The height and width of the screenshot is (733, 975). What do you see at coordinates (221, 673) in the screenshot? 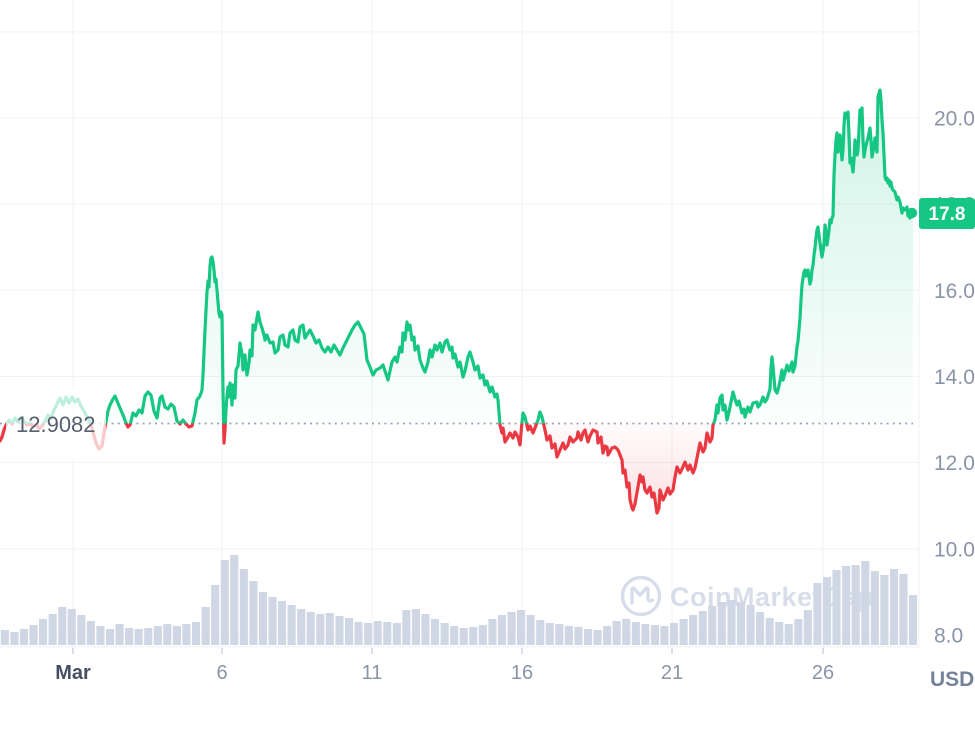
I see `x-tick-label: 6` at bounding box center [221, 673].